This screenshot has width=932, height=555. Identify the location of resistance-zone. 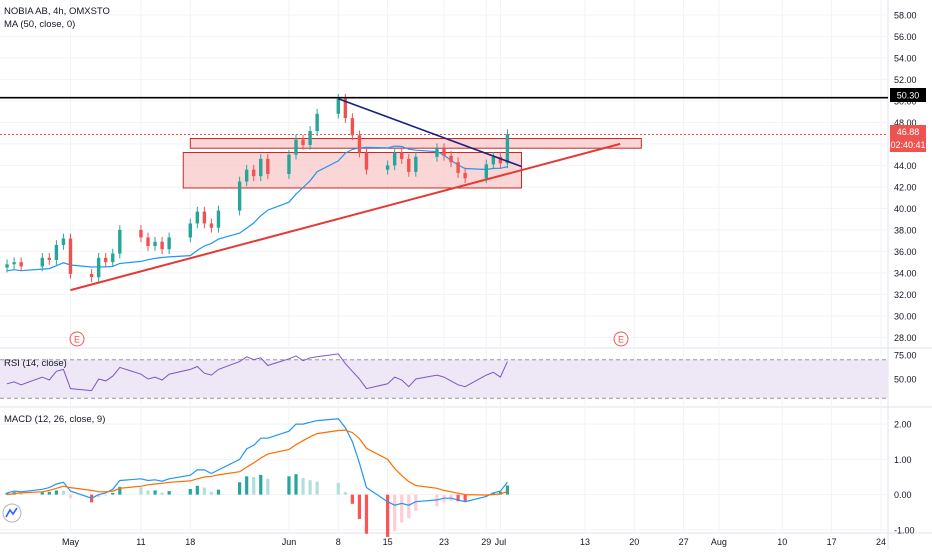
(415, 143).